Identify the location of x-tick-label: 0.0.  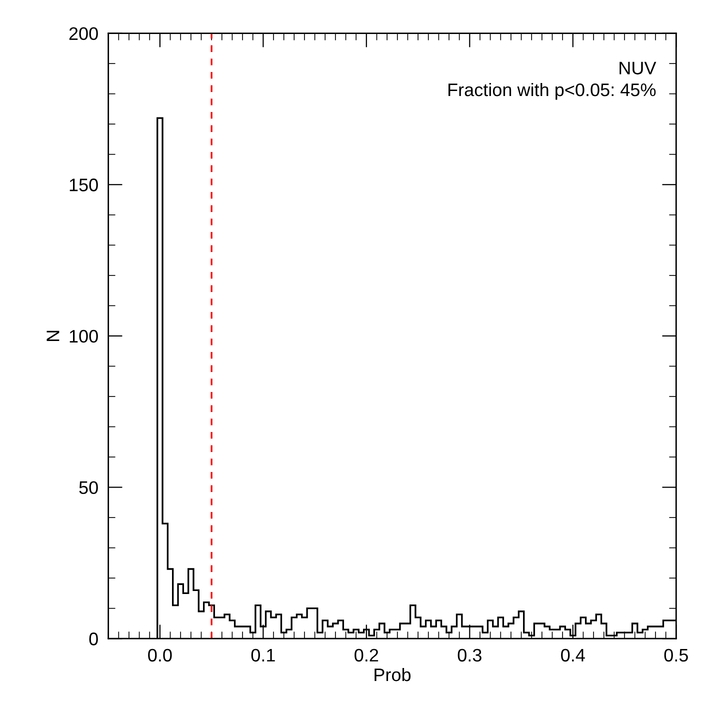
(160, 655).